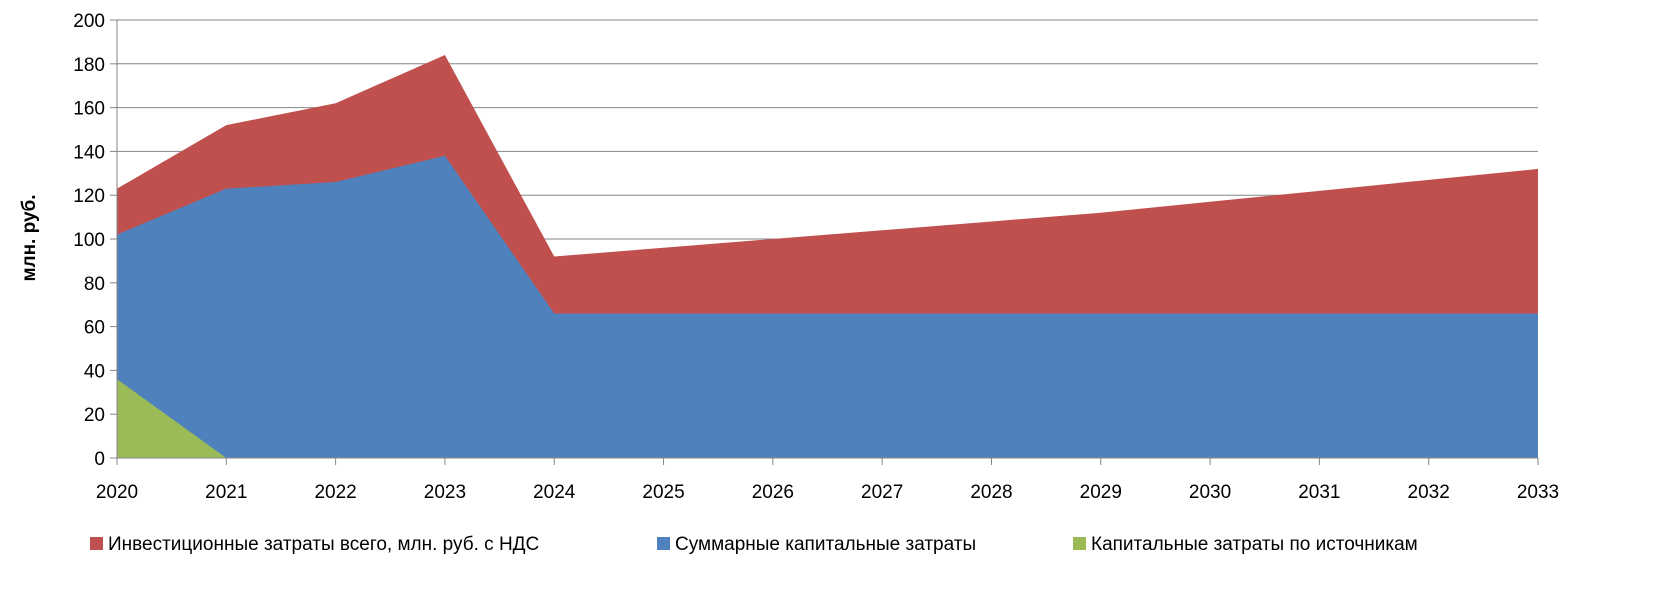  Describe the element at coordinates (99, 459) in the screenshot. I see `y-tick-label: 0` at that location.